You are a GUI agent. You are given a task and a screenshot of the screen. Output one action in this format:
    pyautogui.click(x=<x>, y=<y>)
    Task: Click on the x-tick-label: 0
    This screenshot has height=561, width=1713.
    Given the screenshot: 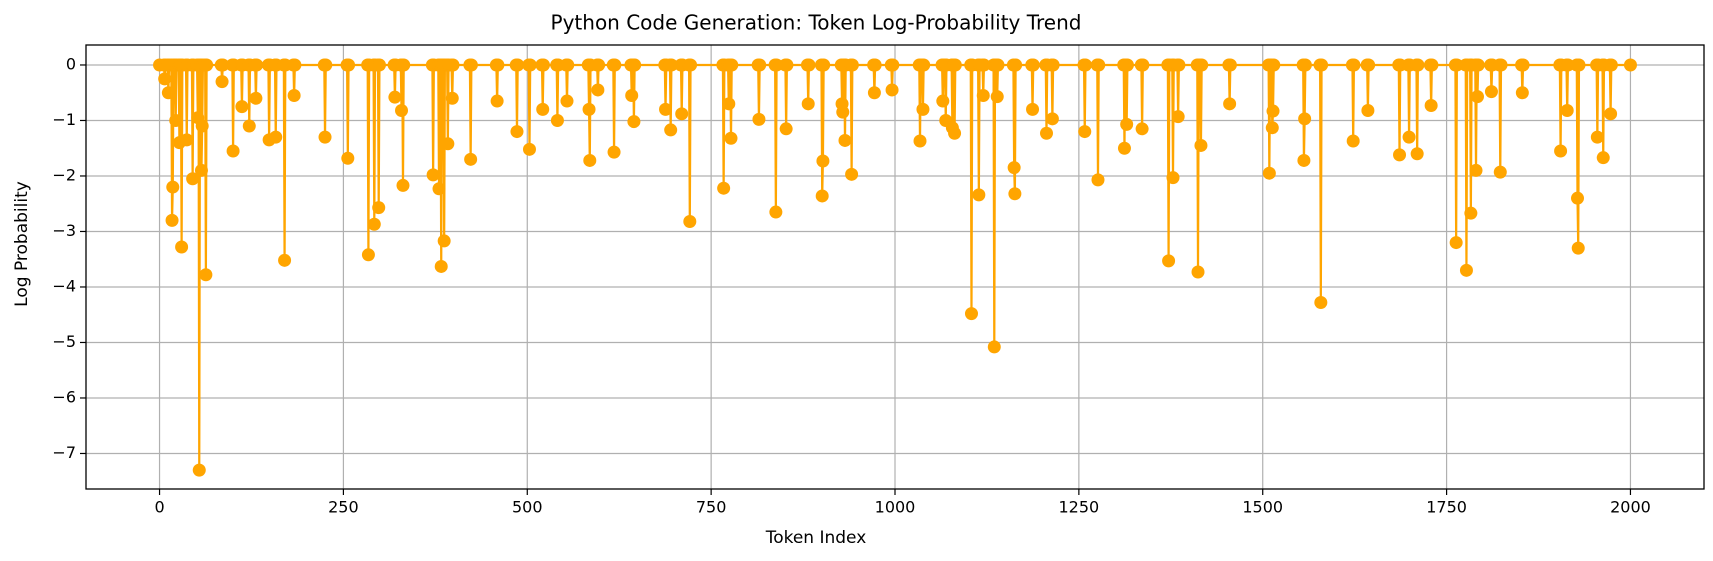 What is the action you would take?
    pyautogui.click(x=159, y=507)
    